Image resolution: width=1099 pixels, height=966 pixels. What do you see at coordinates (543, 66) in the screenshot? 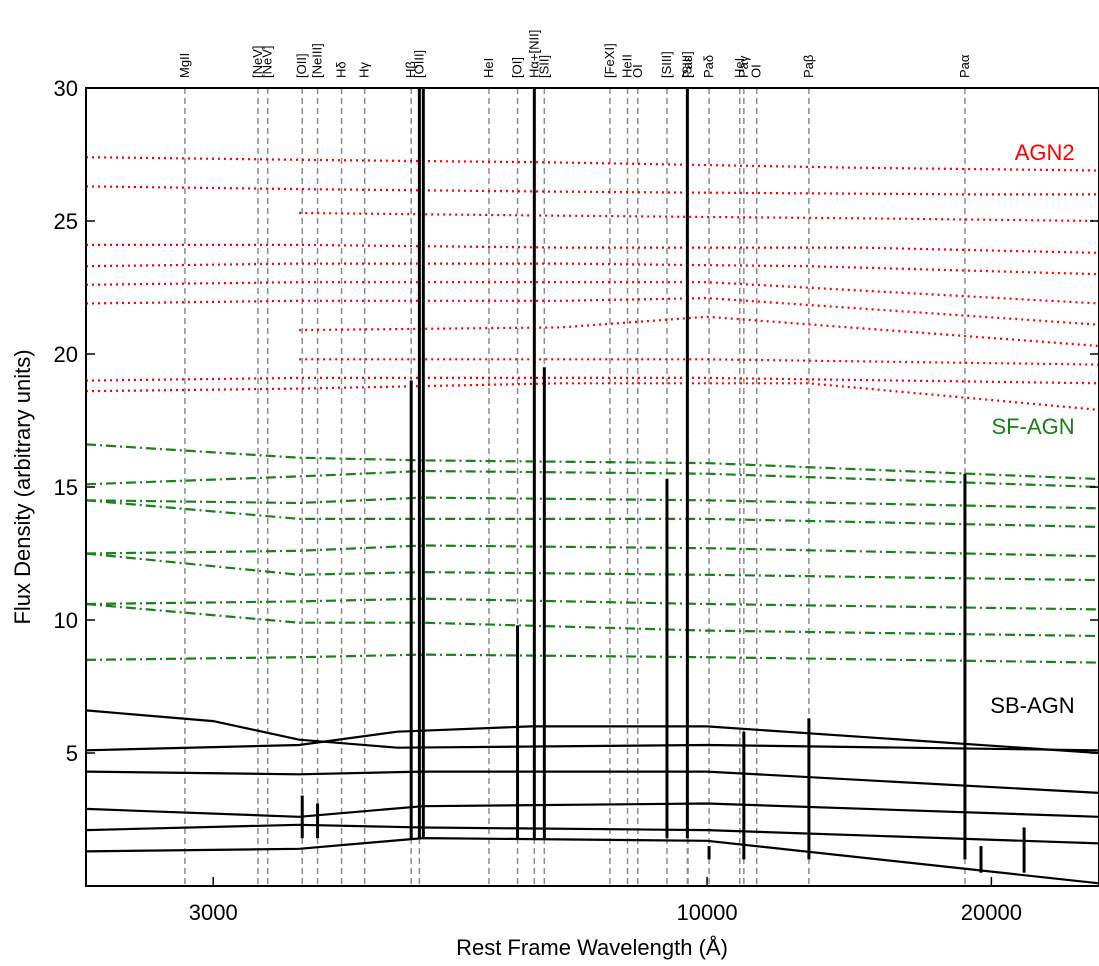
I see `marker-label: [SII]` at bounding box center [543, 66].